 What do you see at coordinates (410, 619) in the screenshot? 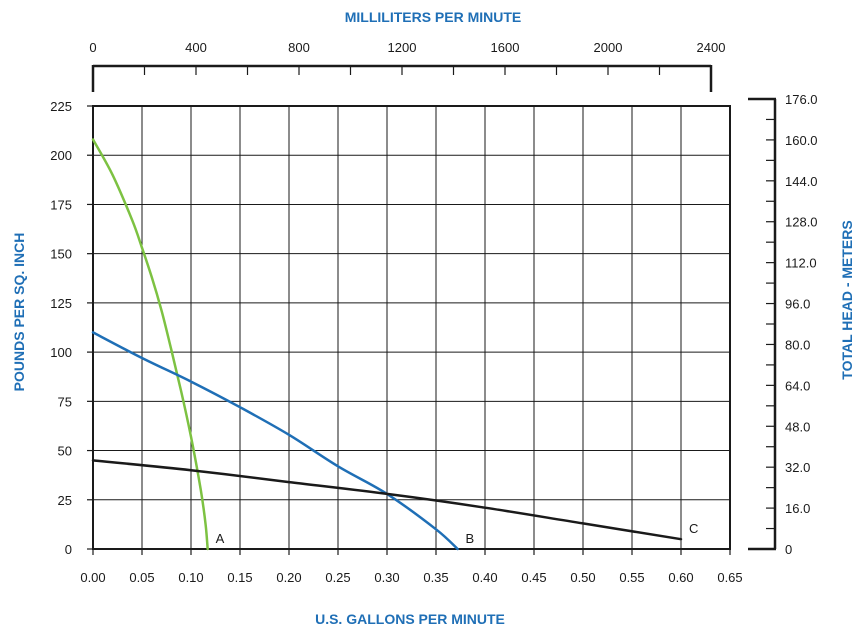
I see `x-axis-title: U.S. GALLONS PER MINUTE` at bounding box center [410, 619].